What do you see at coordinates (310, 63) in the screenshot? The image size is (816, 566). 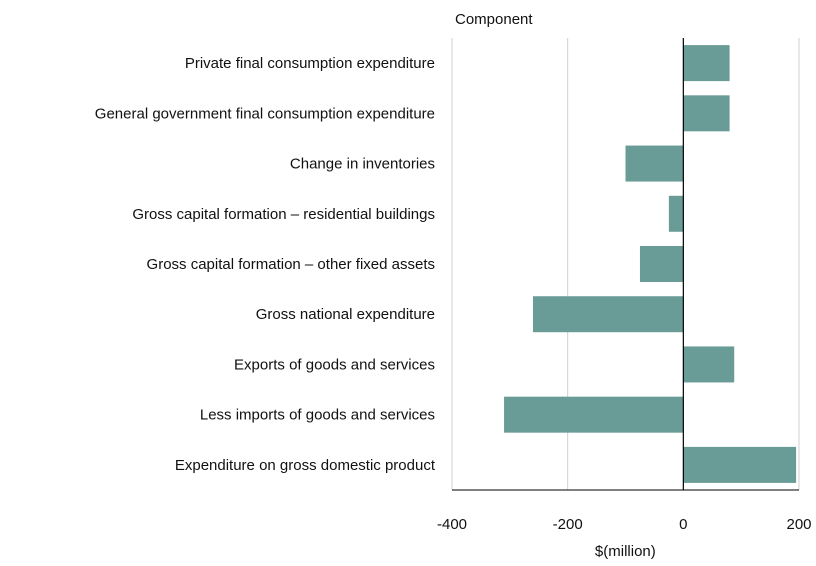 I see `category-label-0: Private final consumption expenditure` at bounding box center [310, 63].